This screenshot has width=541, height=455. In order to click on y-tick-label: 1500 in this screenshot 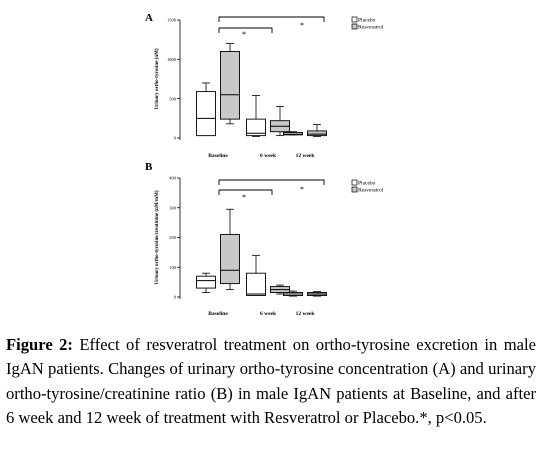, I will do `click(172, 20)`.